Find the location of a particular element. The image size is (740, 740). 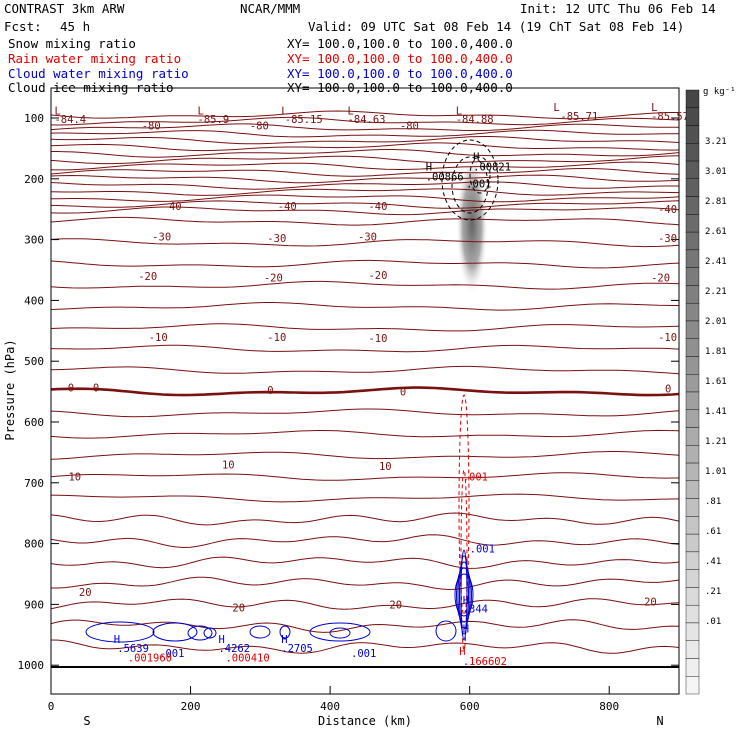

contour-label: .4262 is located at coordinates (234, 649).